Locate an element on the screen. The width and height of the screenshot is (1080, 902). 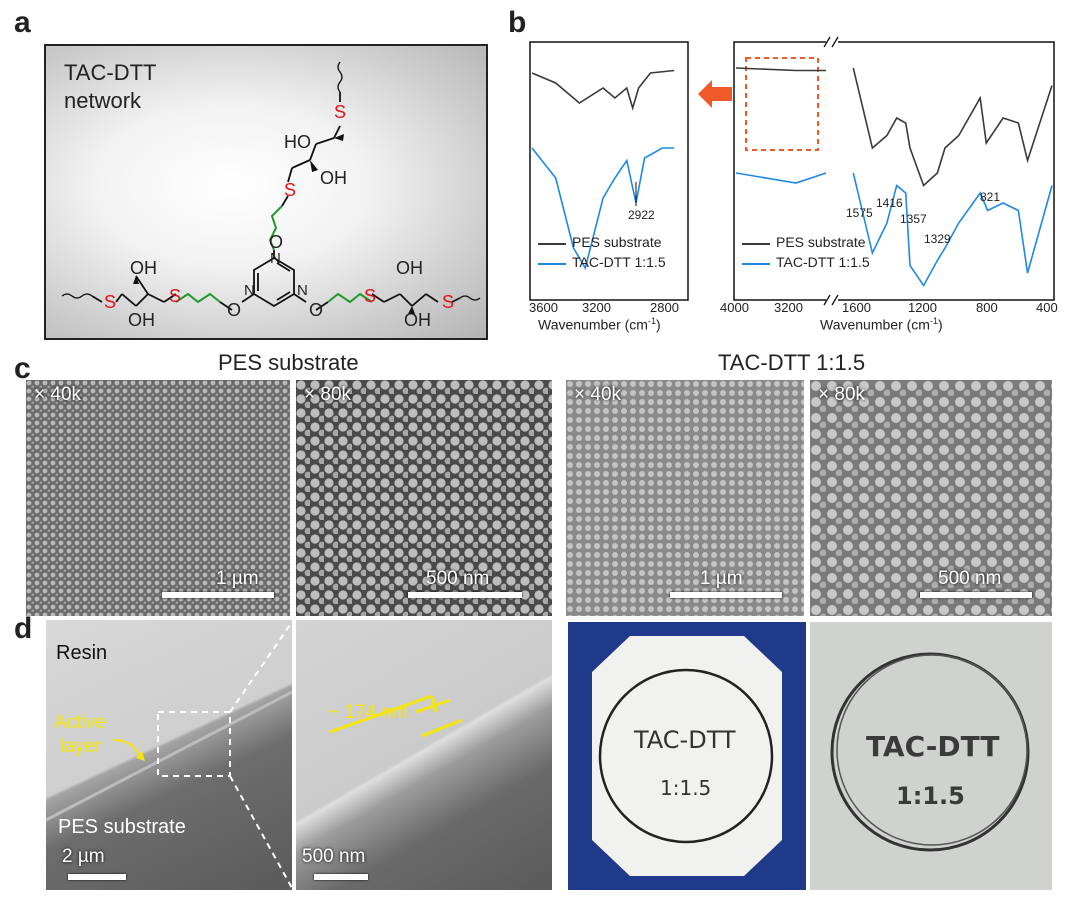
zoom-arrow-icon is located at coordinates (715, 94).